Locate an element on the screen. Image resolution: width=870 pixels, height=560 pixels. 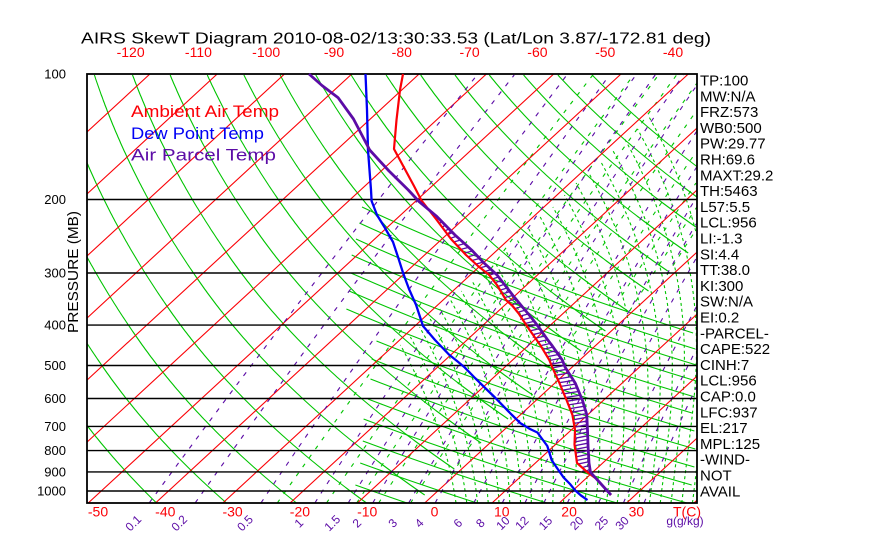
svg-text: 200 is located at coordinates (55, 199).